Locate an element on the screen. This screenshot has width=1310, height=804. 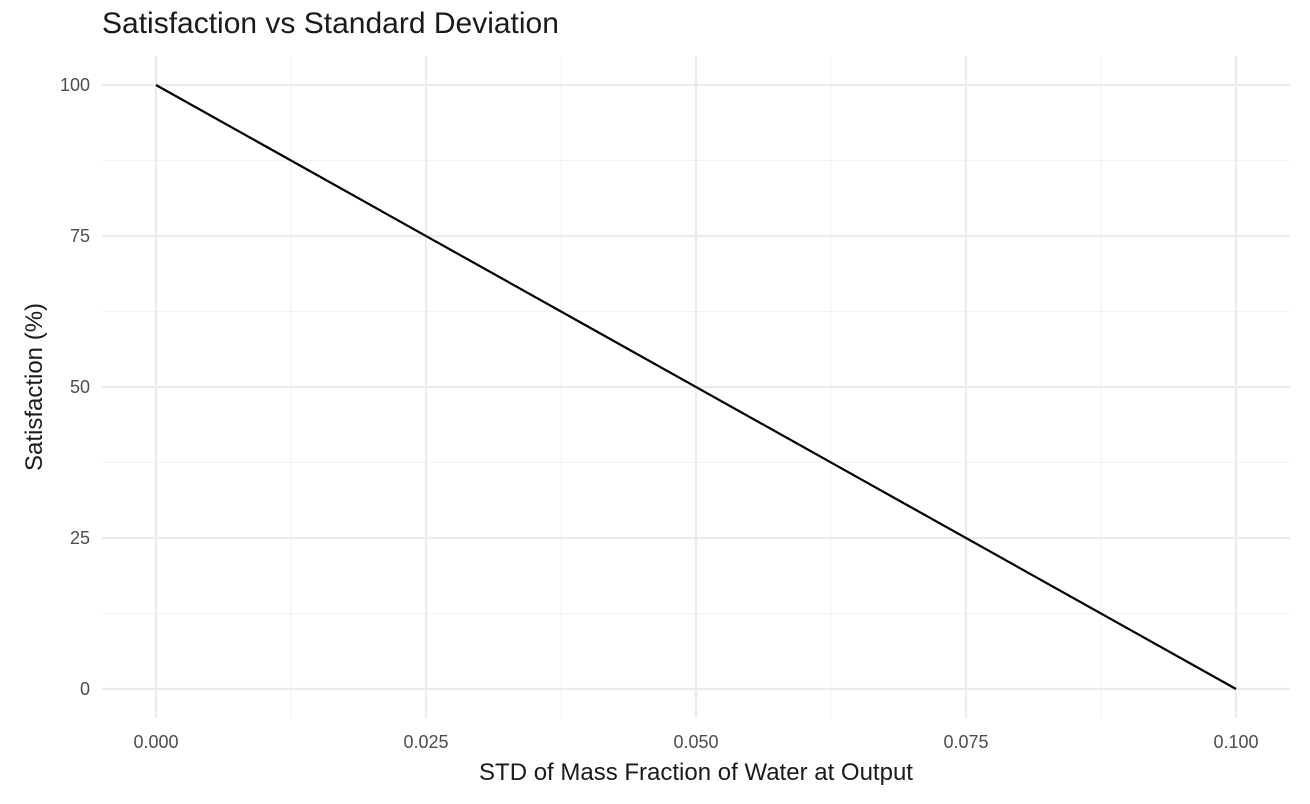
y-tick-label: 100 is located at coordinates (75, 85).